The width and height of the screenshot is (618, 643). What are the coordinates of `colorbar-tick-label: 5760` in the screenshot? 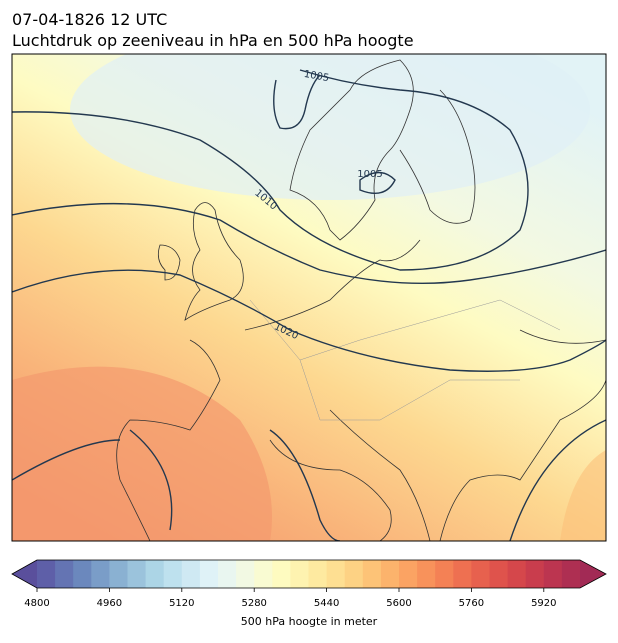 It's located at (471, 603).